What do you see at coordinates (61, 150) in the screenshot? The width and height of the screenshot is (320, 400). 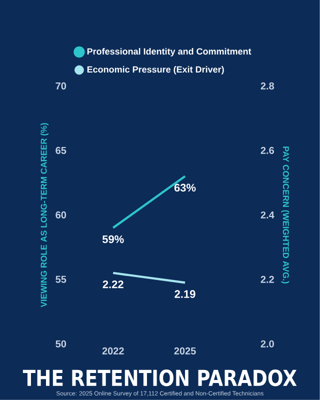 I see `y-tick-label: 65` at bounding box center [61, 150].